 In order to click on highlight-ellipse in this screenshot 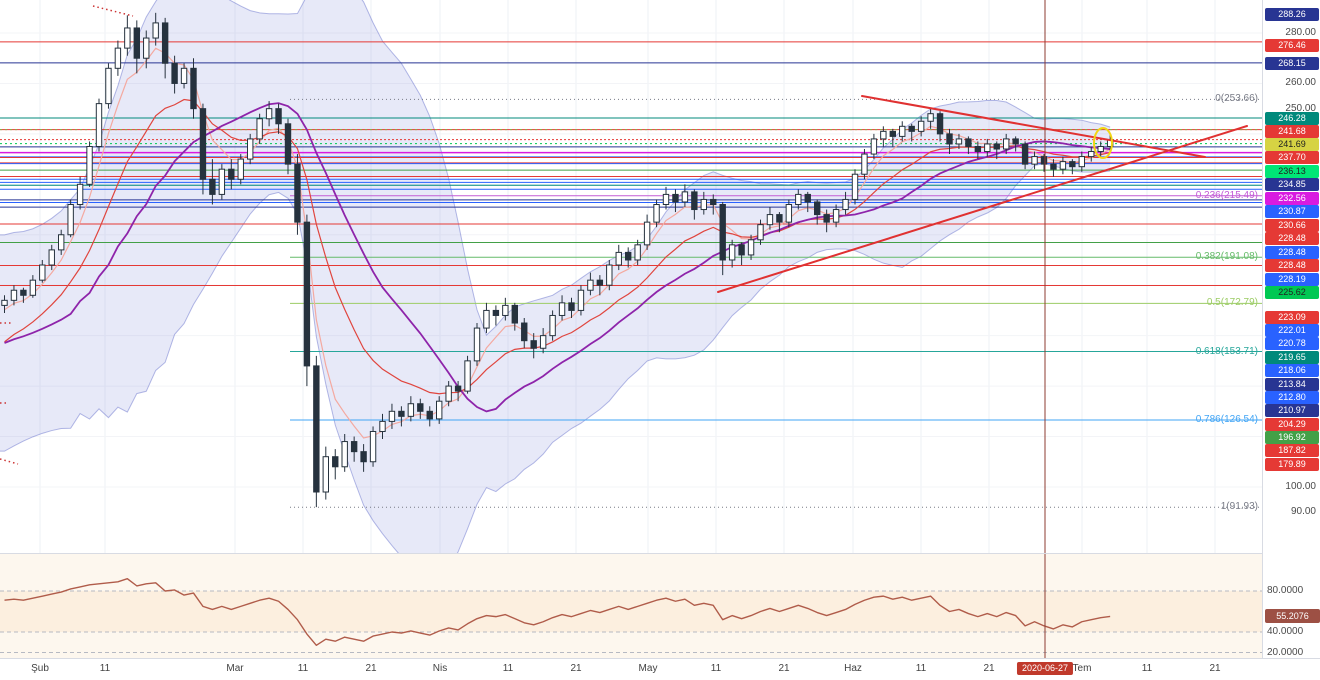, I will do `click(1103, 143)`.